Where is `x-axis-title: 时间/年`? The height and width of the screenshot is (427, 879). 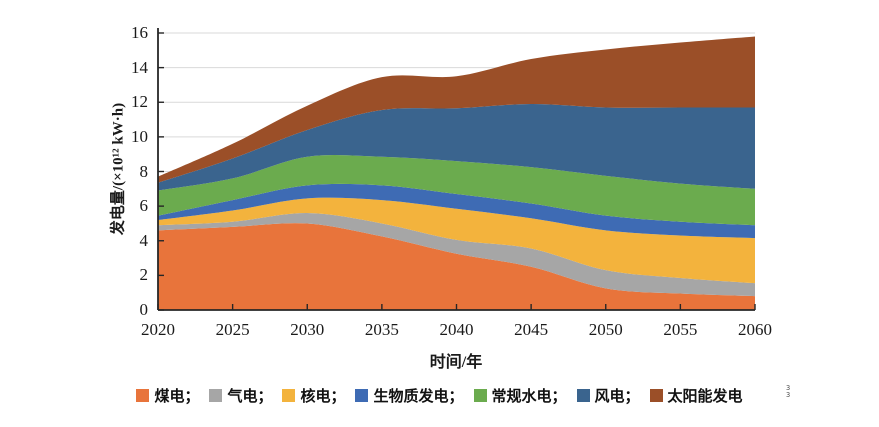
x-axis-title: 时间/年 is located at coordinates (456, 362).